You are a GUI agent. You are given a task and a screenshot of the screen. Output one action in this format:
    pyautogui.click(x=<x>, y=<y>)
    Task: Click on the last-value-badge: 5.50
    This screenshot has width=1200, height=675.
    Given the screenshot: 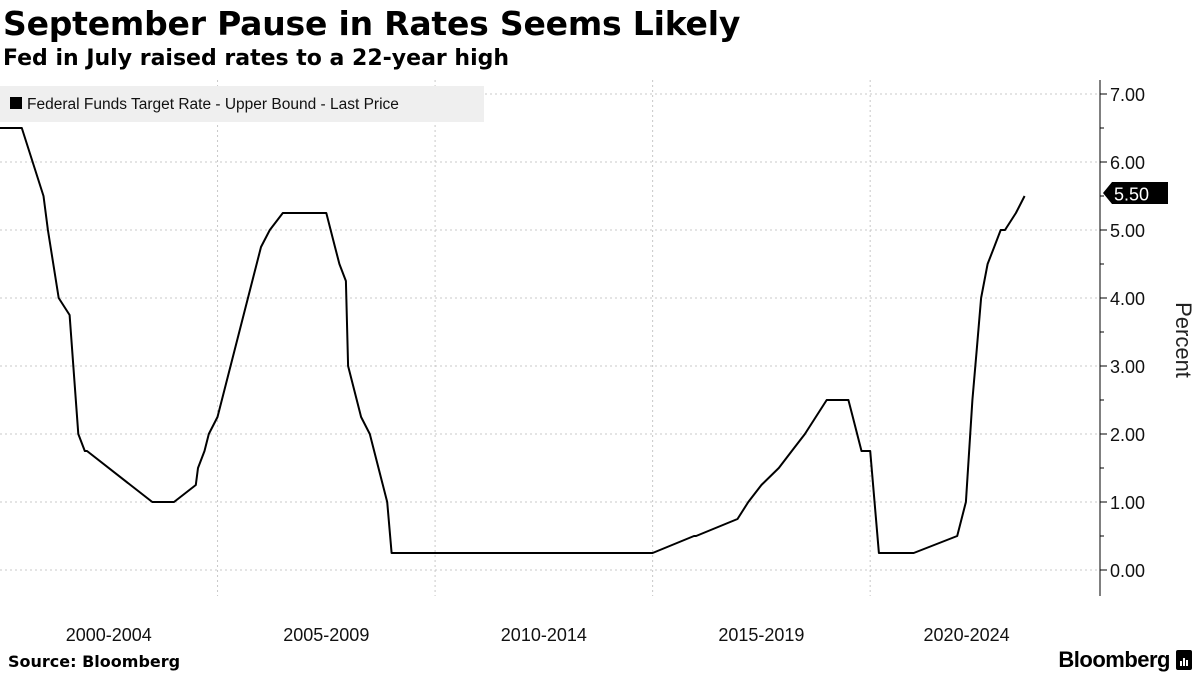 What is the action you would take?
    pyautogui.click(x=1135, y=193)
    